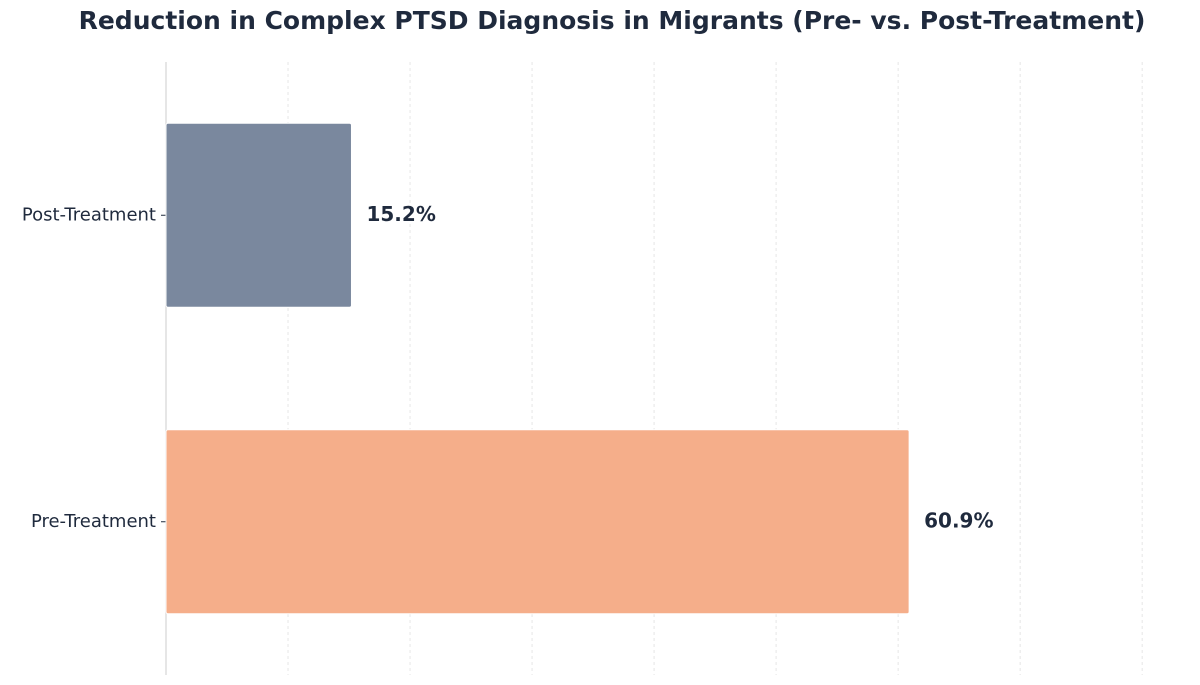  What do you see at coordinates (89, 214) in the screenshot?
I see `y-tick-label: Post-Treatment` at bounding box center [89, 214].